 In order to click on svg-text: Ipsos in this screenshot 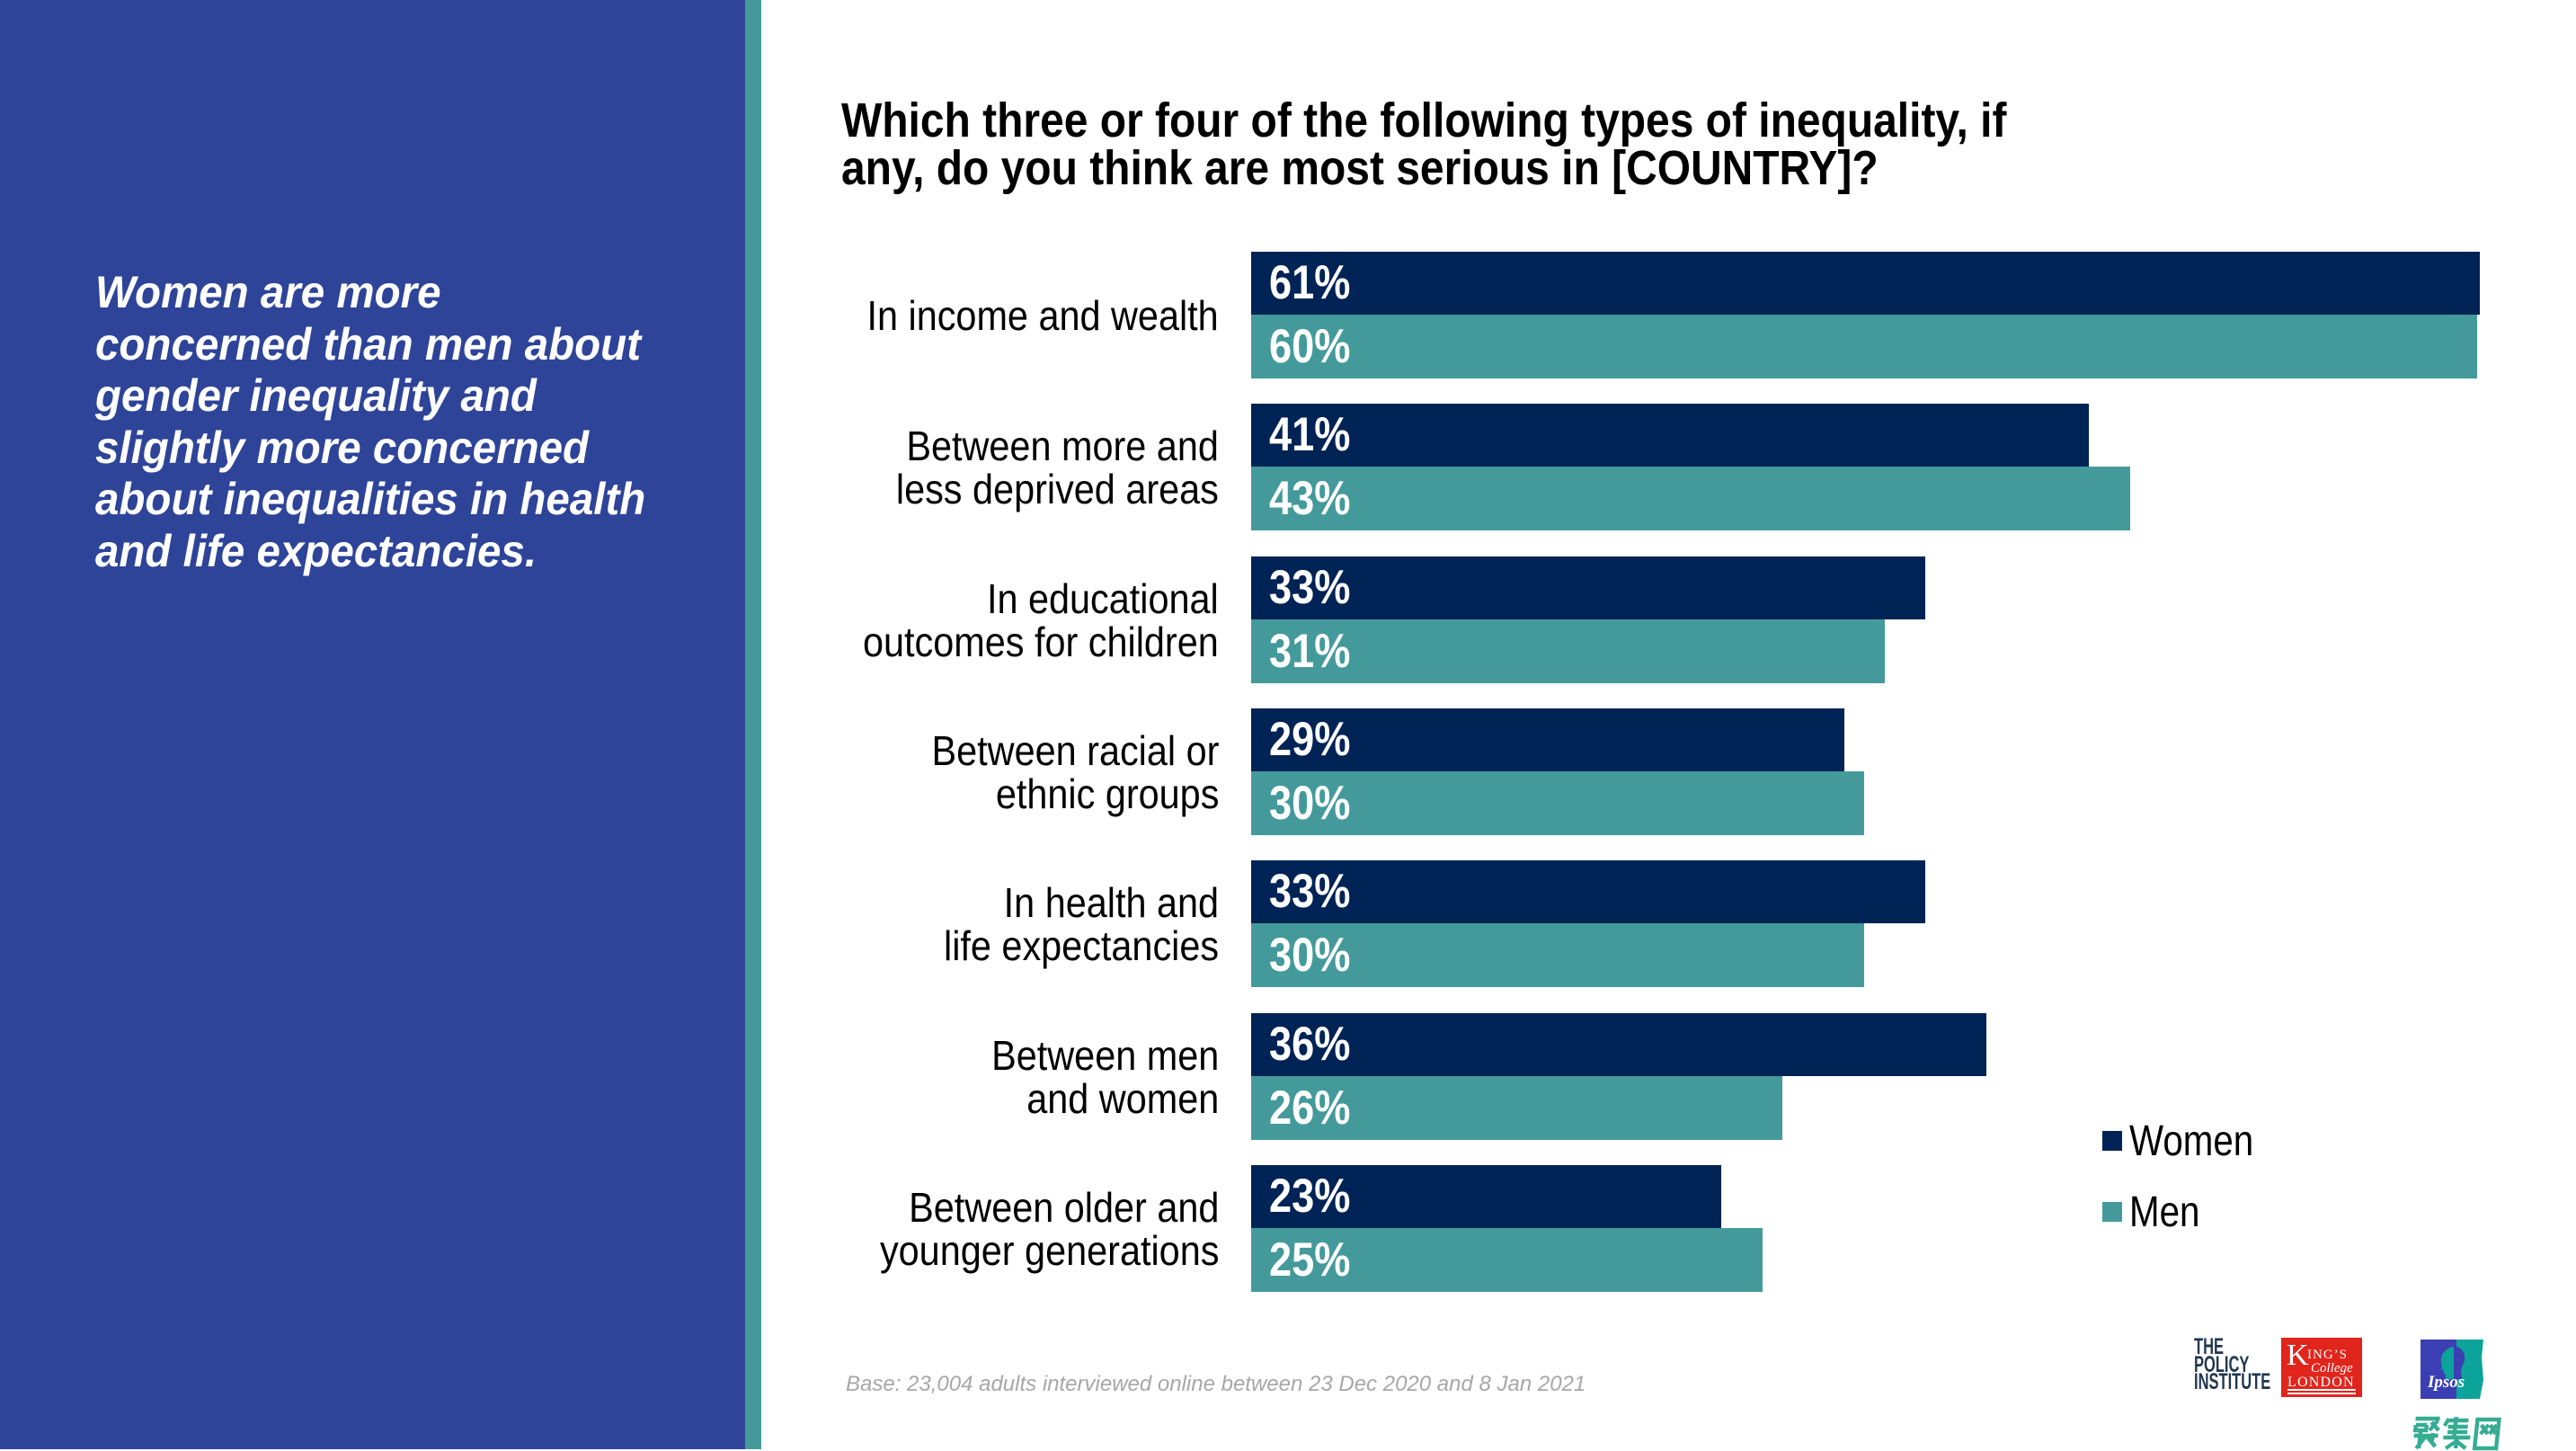, I will do `click(2446, 1382)`.